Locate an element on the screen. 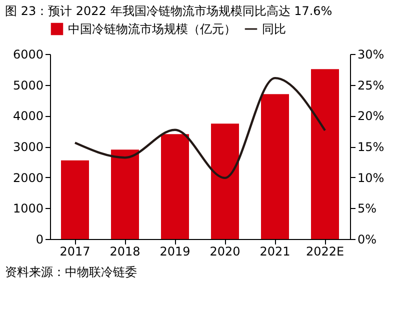 This screenshot has width=403, height=326. x-tick-label: 2022E is located at coordinates (325, 251).